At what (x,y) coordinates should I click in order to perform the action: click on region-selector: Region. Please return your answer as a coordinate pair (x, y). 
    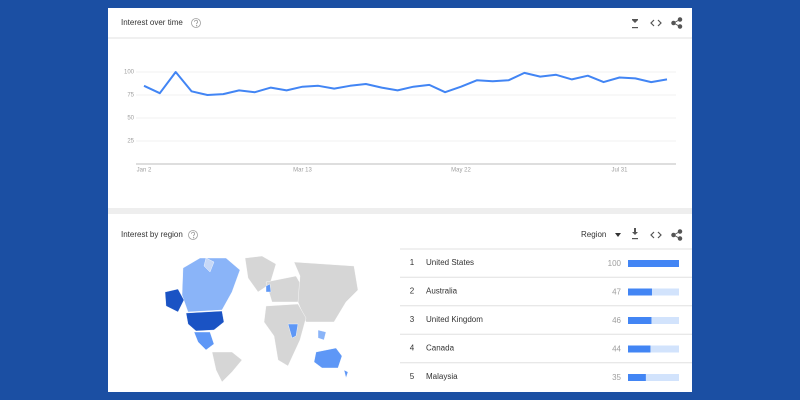
    Looking at the image, I should click on (593, 234).